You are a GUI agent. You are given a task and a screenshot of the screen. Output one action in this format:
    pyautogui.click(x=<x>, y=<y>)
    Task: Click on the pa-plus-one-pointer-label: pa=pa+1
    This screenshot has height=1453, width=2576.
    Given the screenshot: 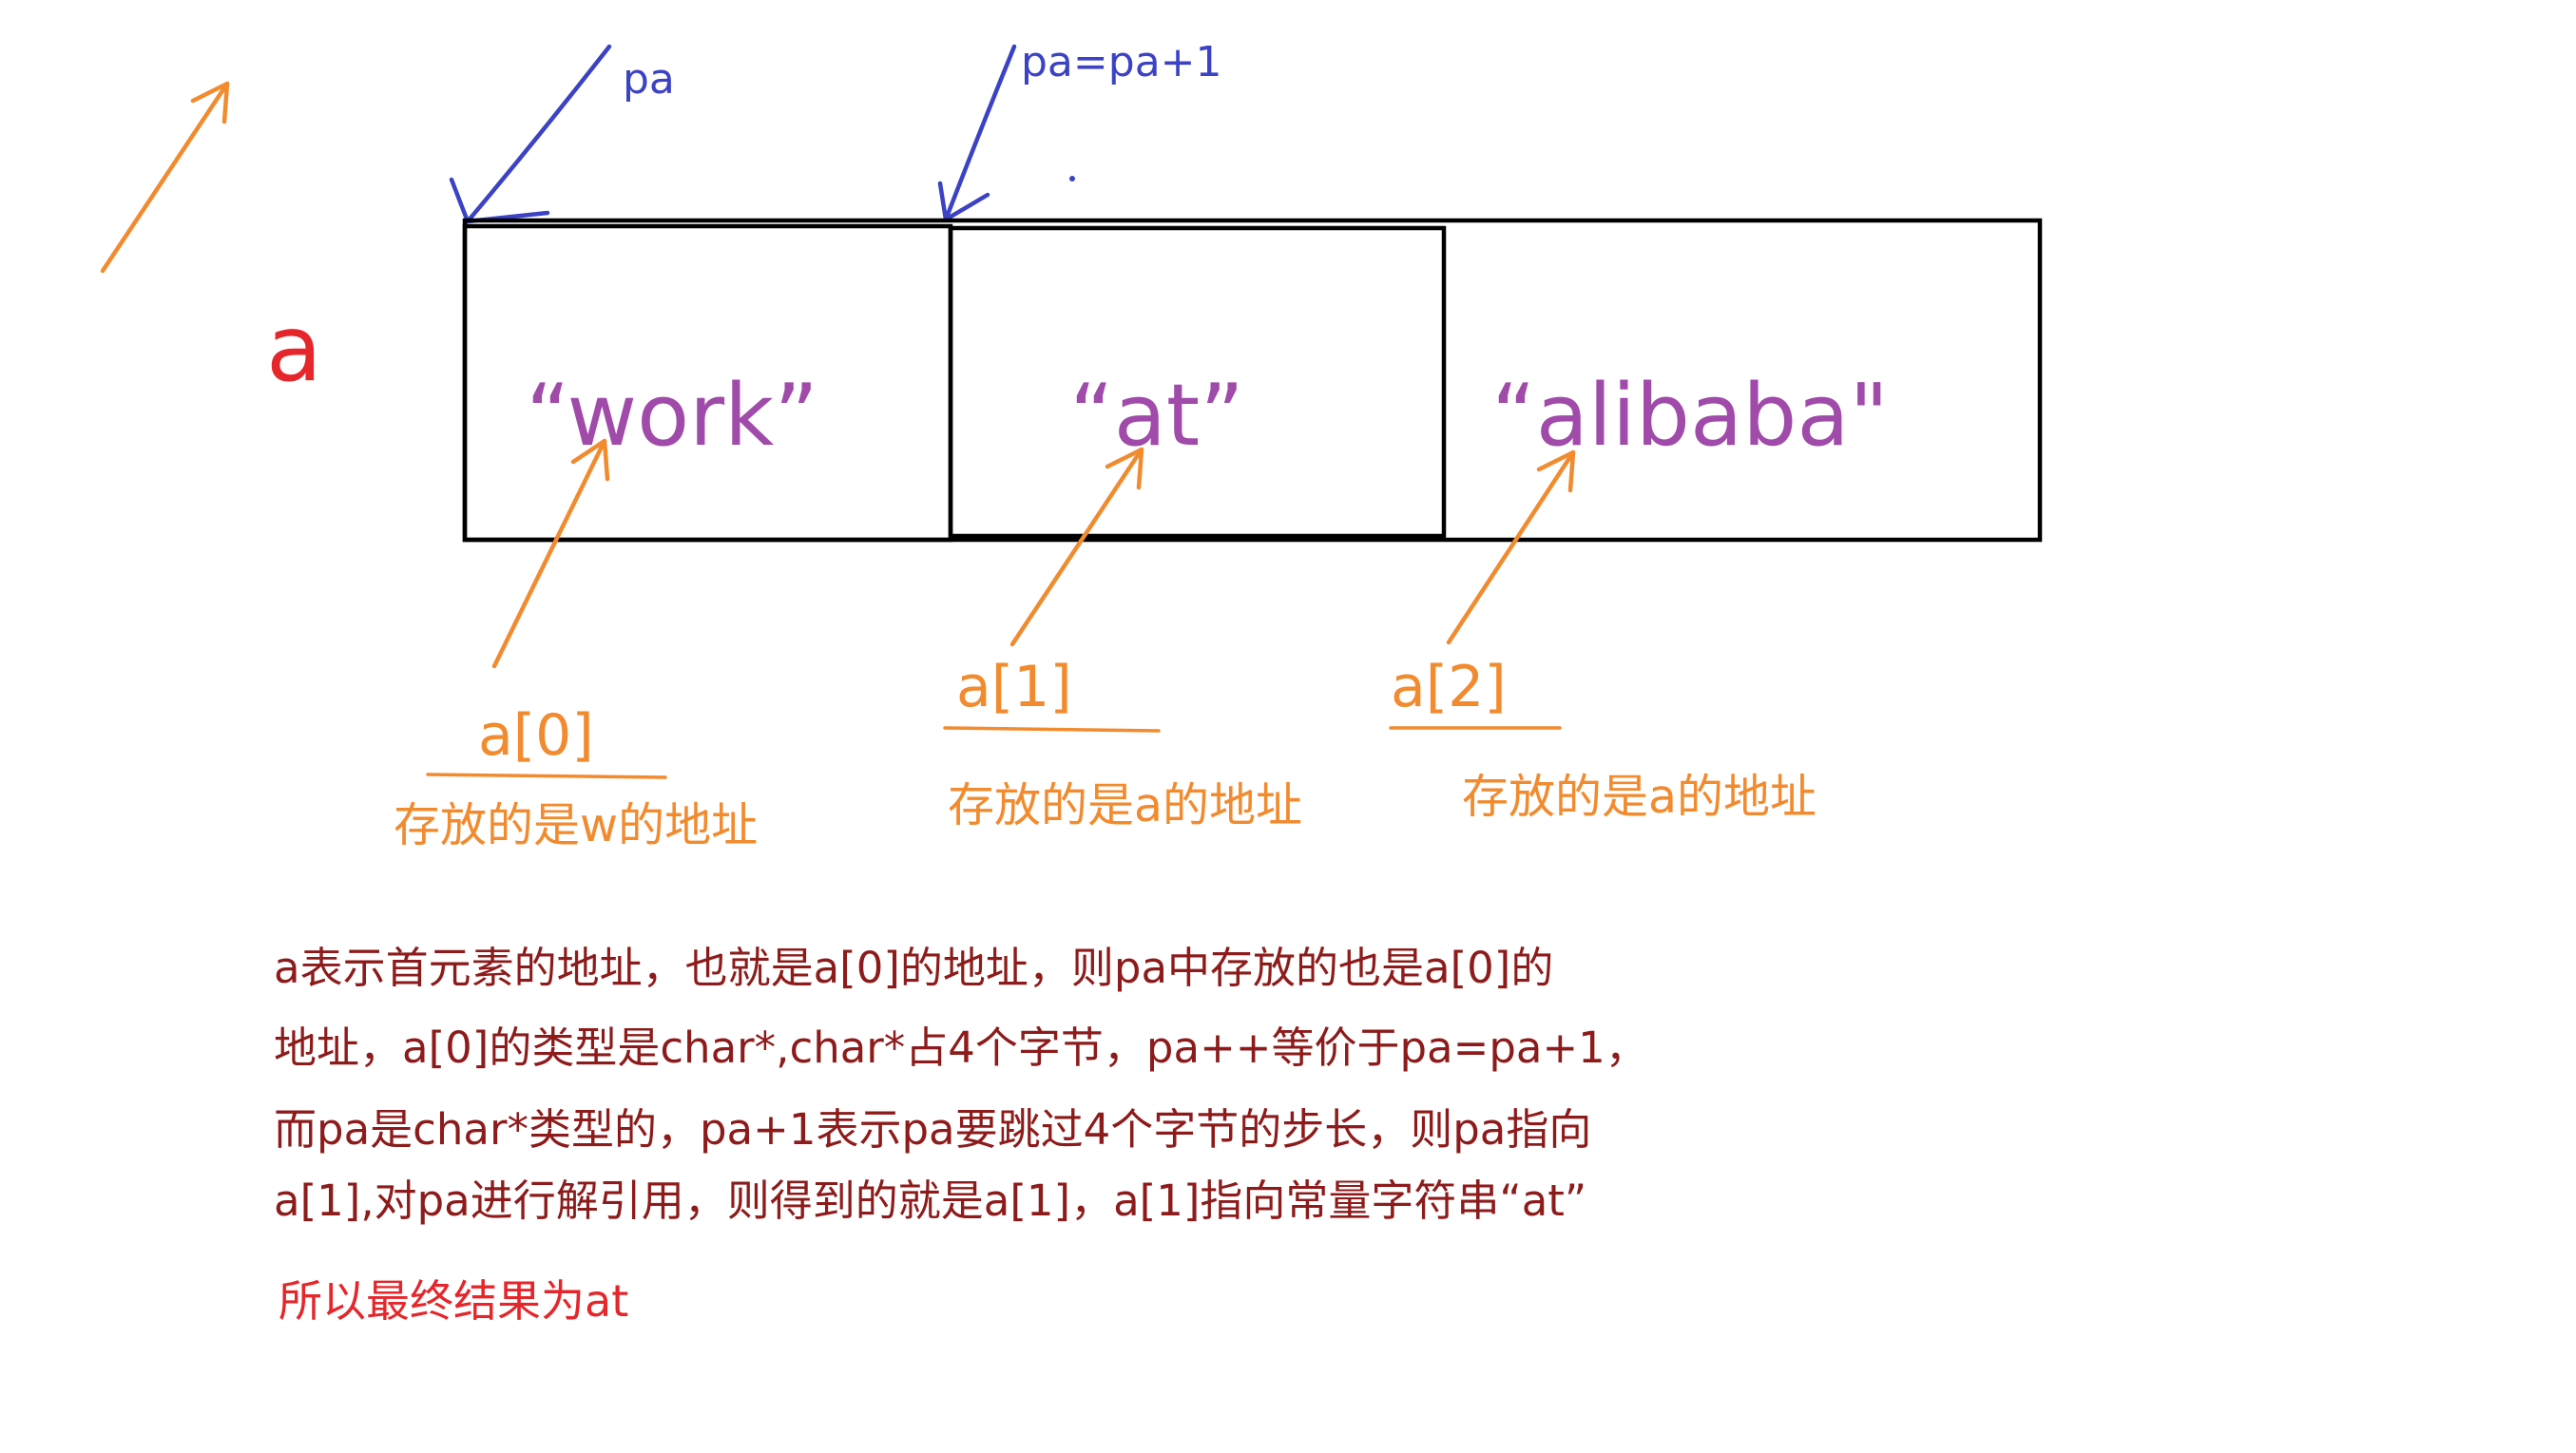 What is the action you would take?
    pyautogui.click(x=1121, y=62)
    